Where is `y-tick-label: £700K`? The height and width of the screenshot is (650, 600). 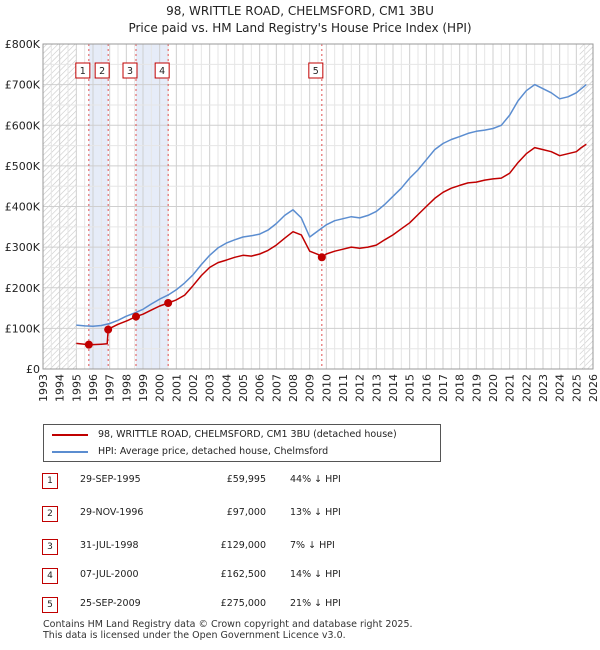 y-tick-label: £700K is located at coordinates (23, 85).